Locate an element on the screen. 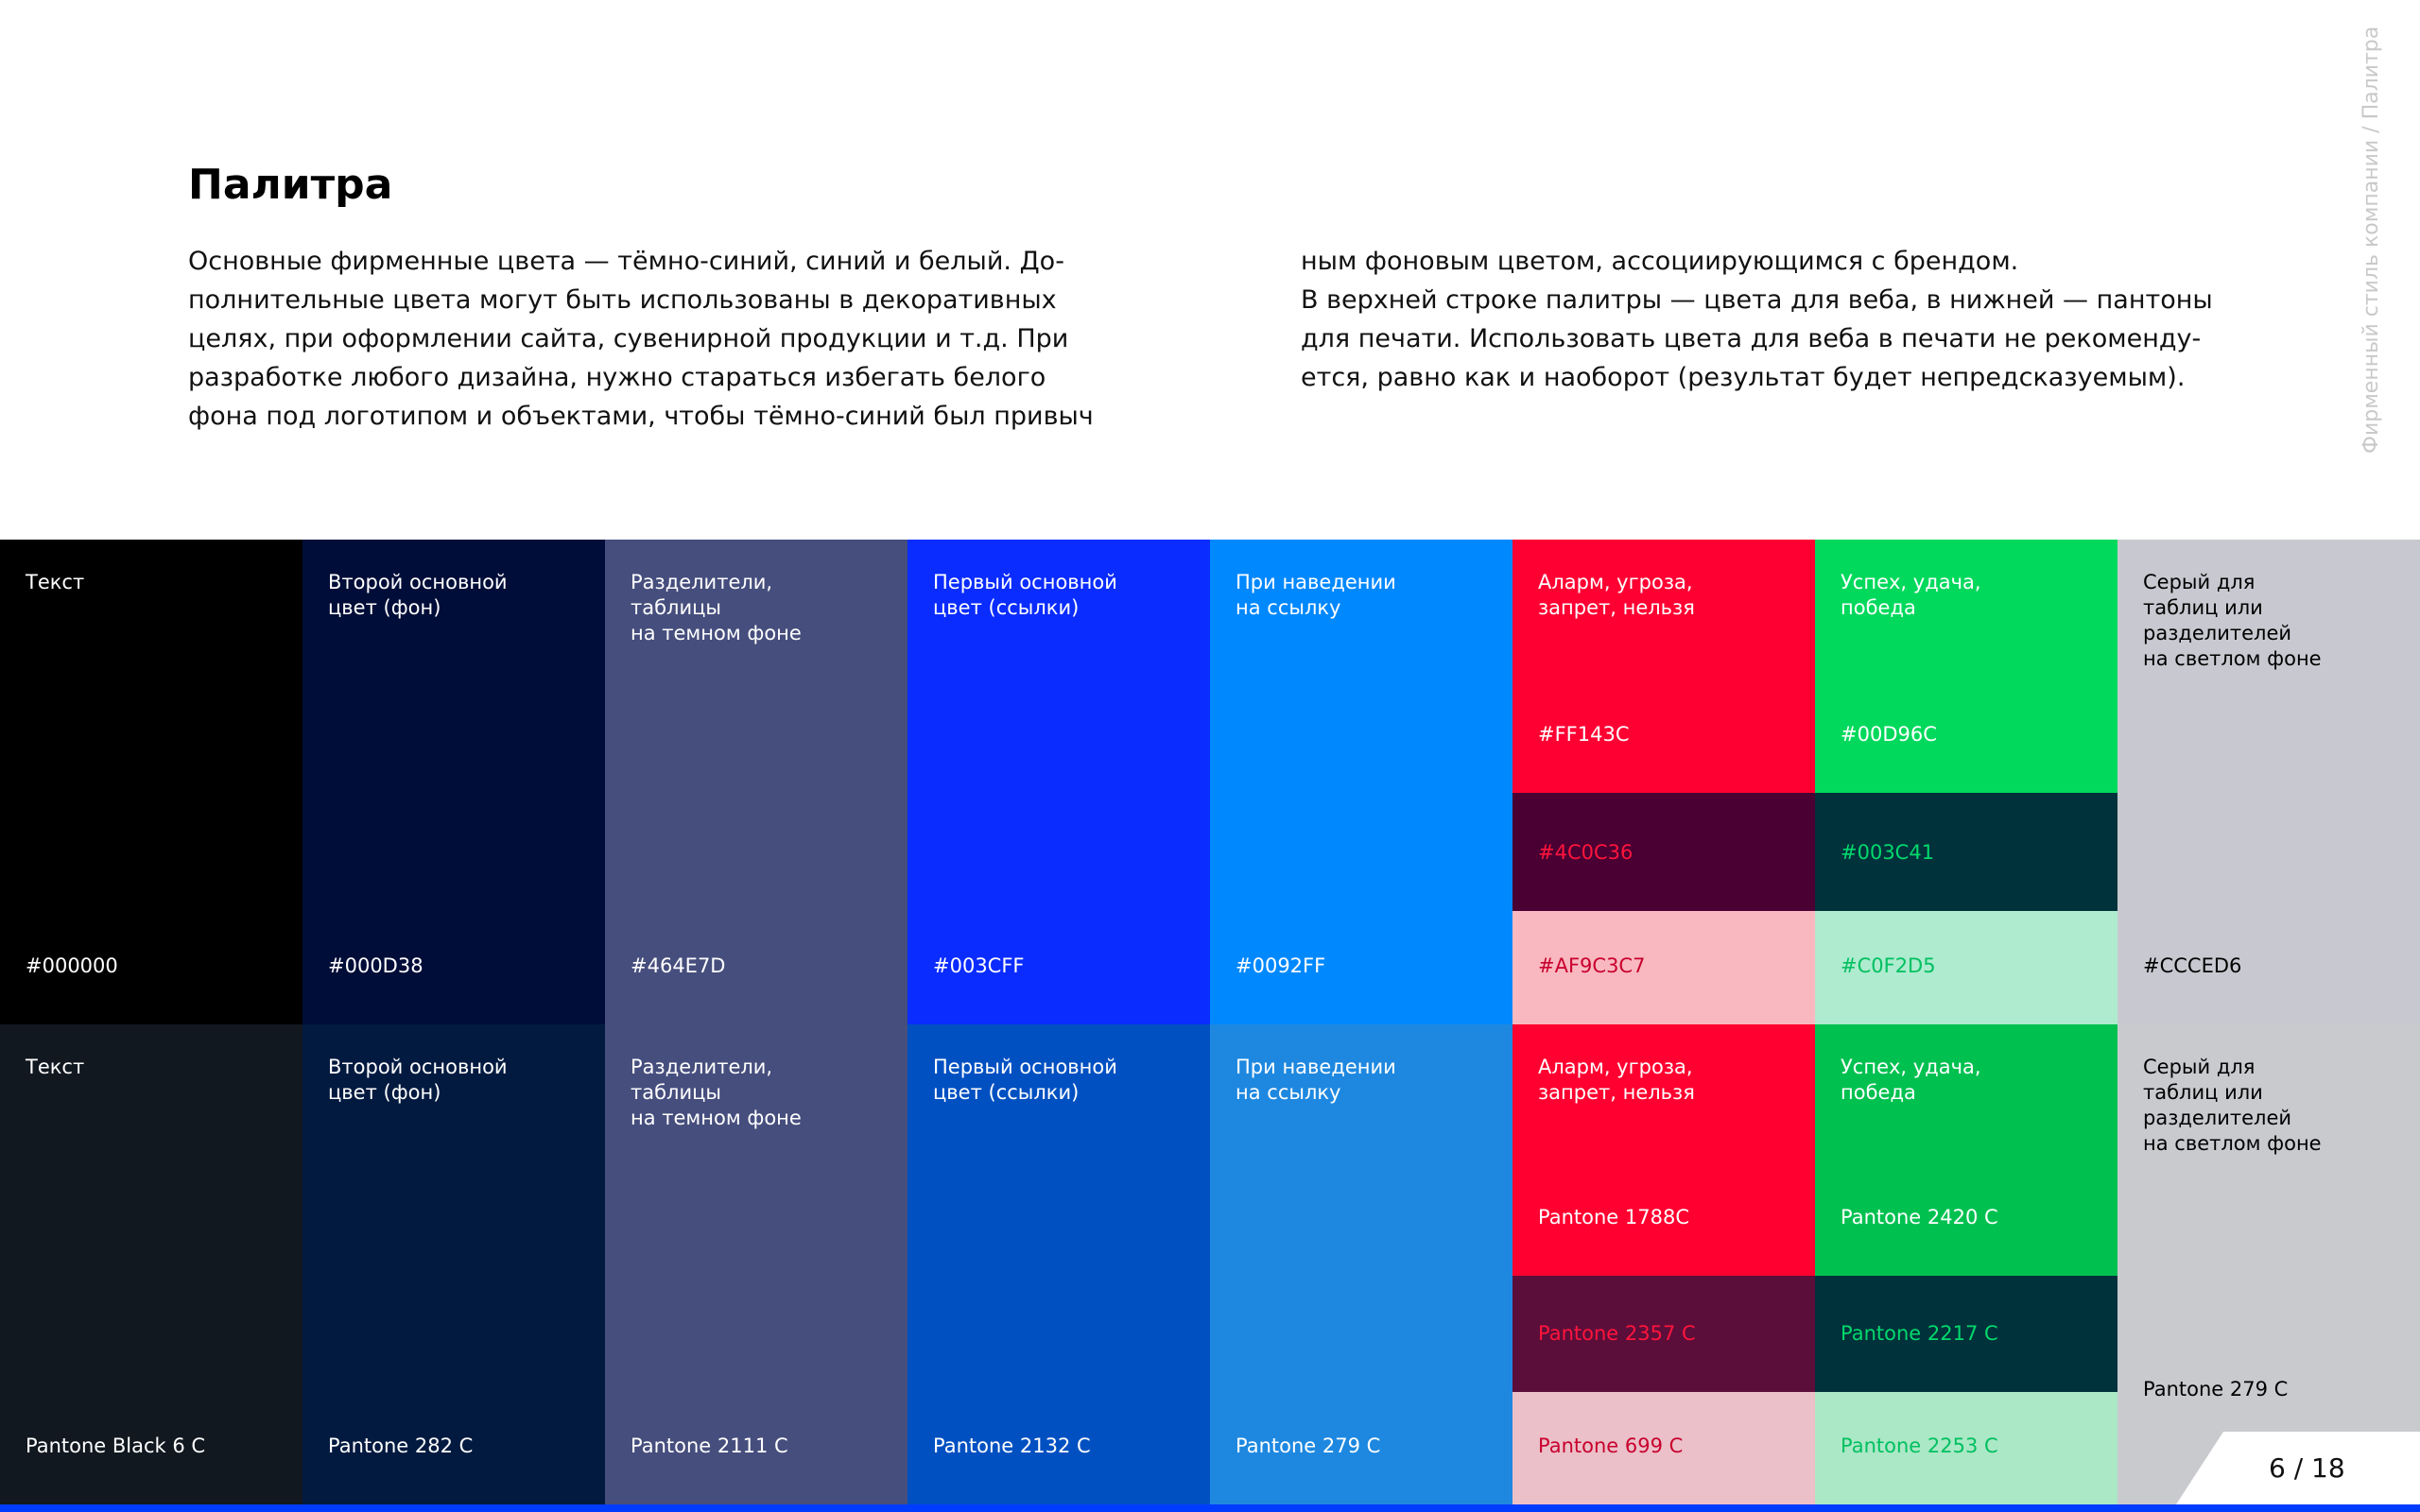  color-swatch: Pantone 2217 C is located at coordinates (1966, 1334).